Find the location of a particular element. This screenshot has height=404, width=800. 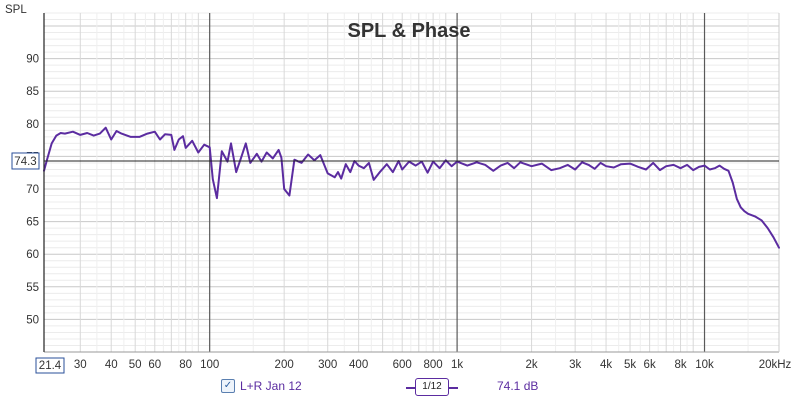

smoothing-numerator: 1 is located at coordinates (425, 386).